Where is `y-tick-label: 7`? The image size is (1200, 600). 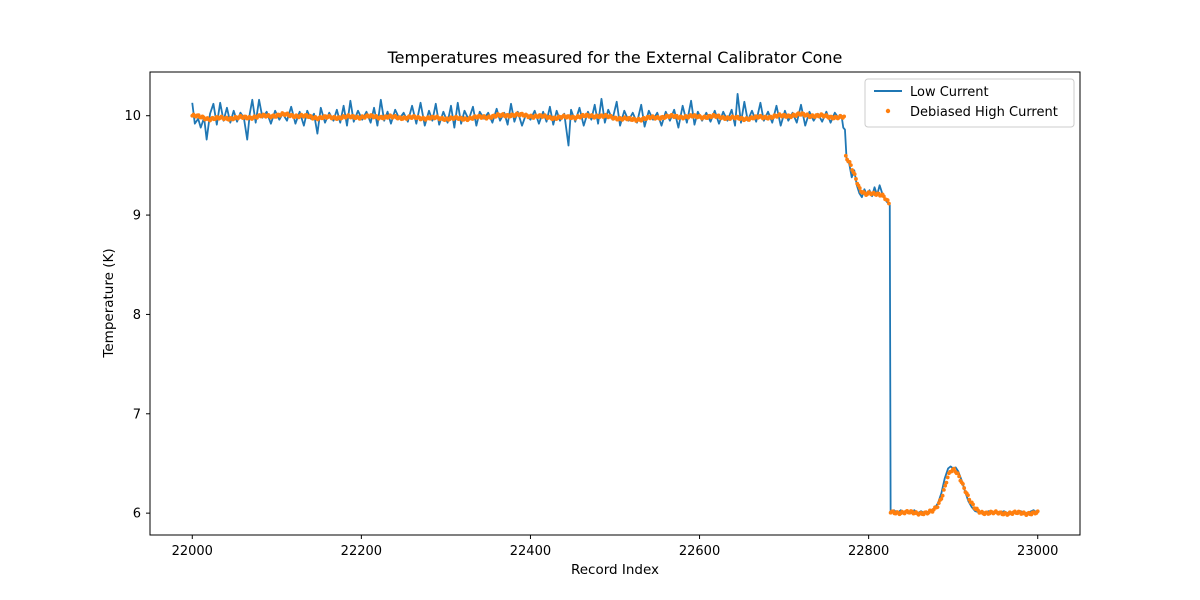 y-tick-label: 7 is located at coordinates (137, 414).